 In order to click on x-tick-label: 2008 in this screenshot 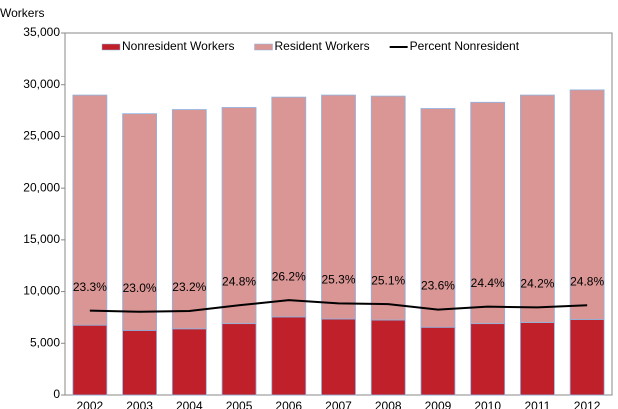, I will do `click(388, 404)`.